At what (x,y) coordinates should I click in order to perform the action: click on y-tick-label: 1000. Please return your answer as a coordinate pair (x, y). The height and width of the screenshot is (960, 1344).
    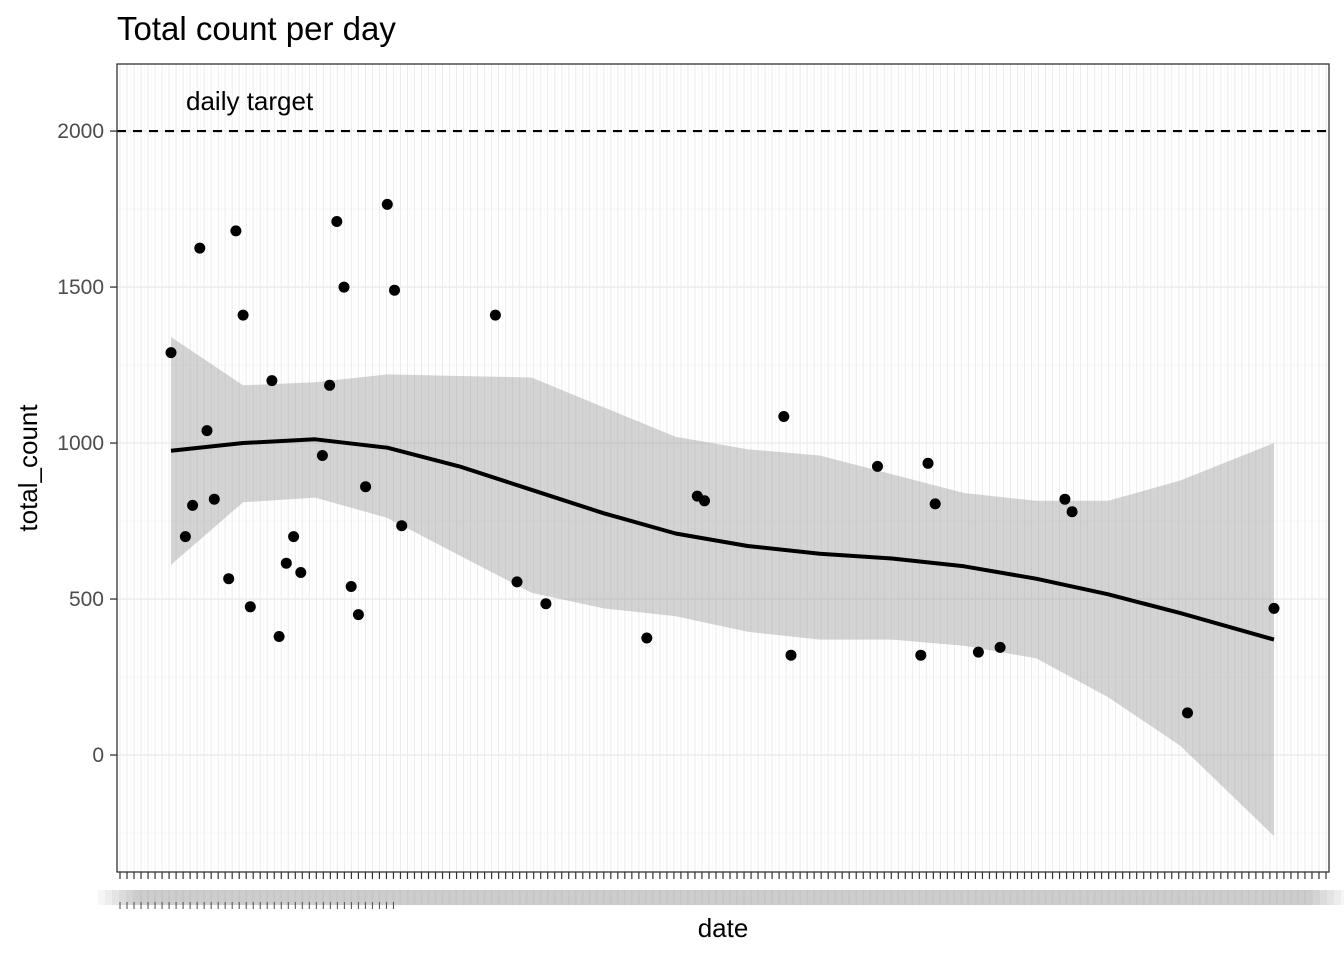
    Looking at the image, I should click on (80, 443).